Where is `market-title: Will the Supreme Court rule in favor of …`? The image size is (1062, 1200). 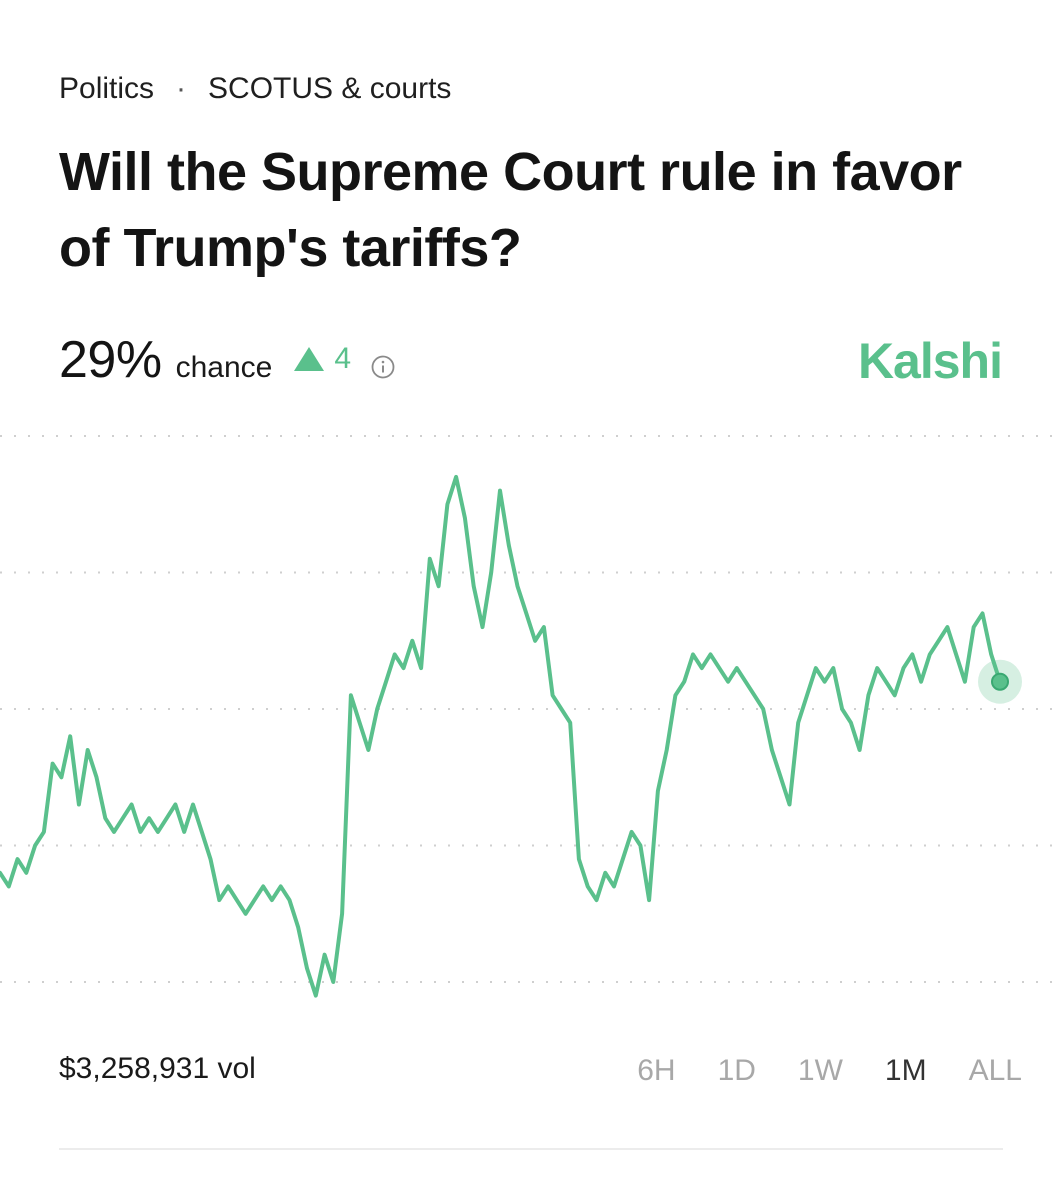 market-title: Will the Supreme Court rule in favor of … is located at coordinates (510, 210).